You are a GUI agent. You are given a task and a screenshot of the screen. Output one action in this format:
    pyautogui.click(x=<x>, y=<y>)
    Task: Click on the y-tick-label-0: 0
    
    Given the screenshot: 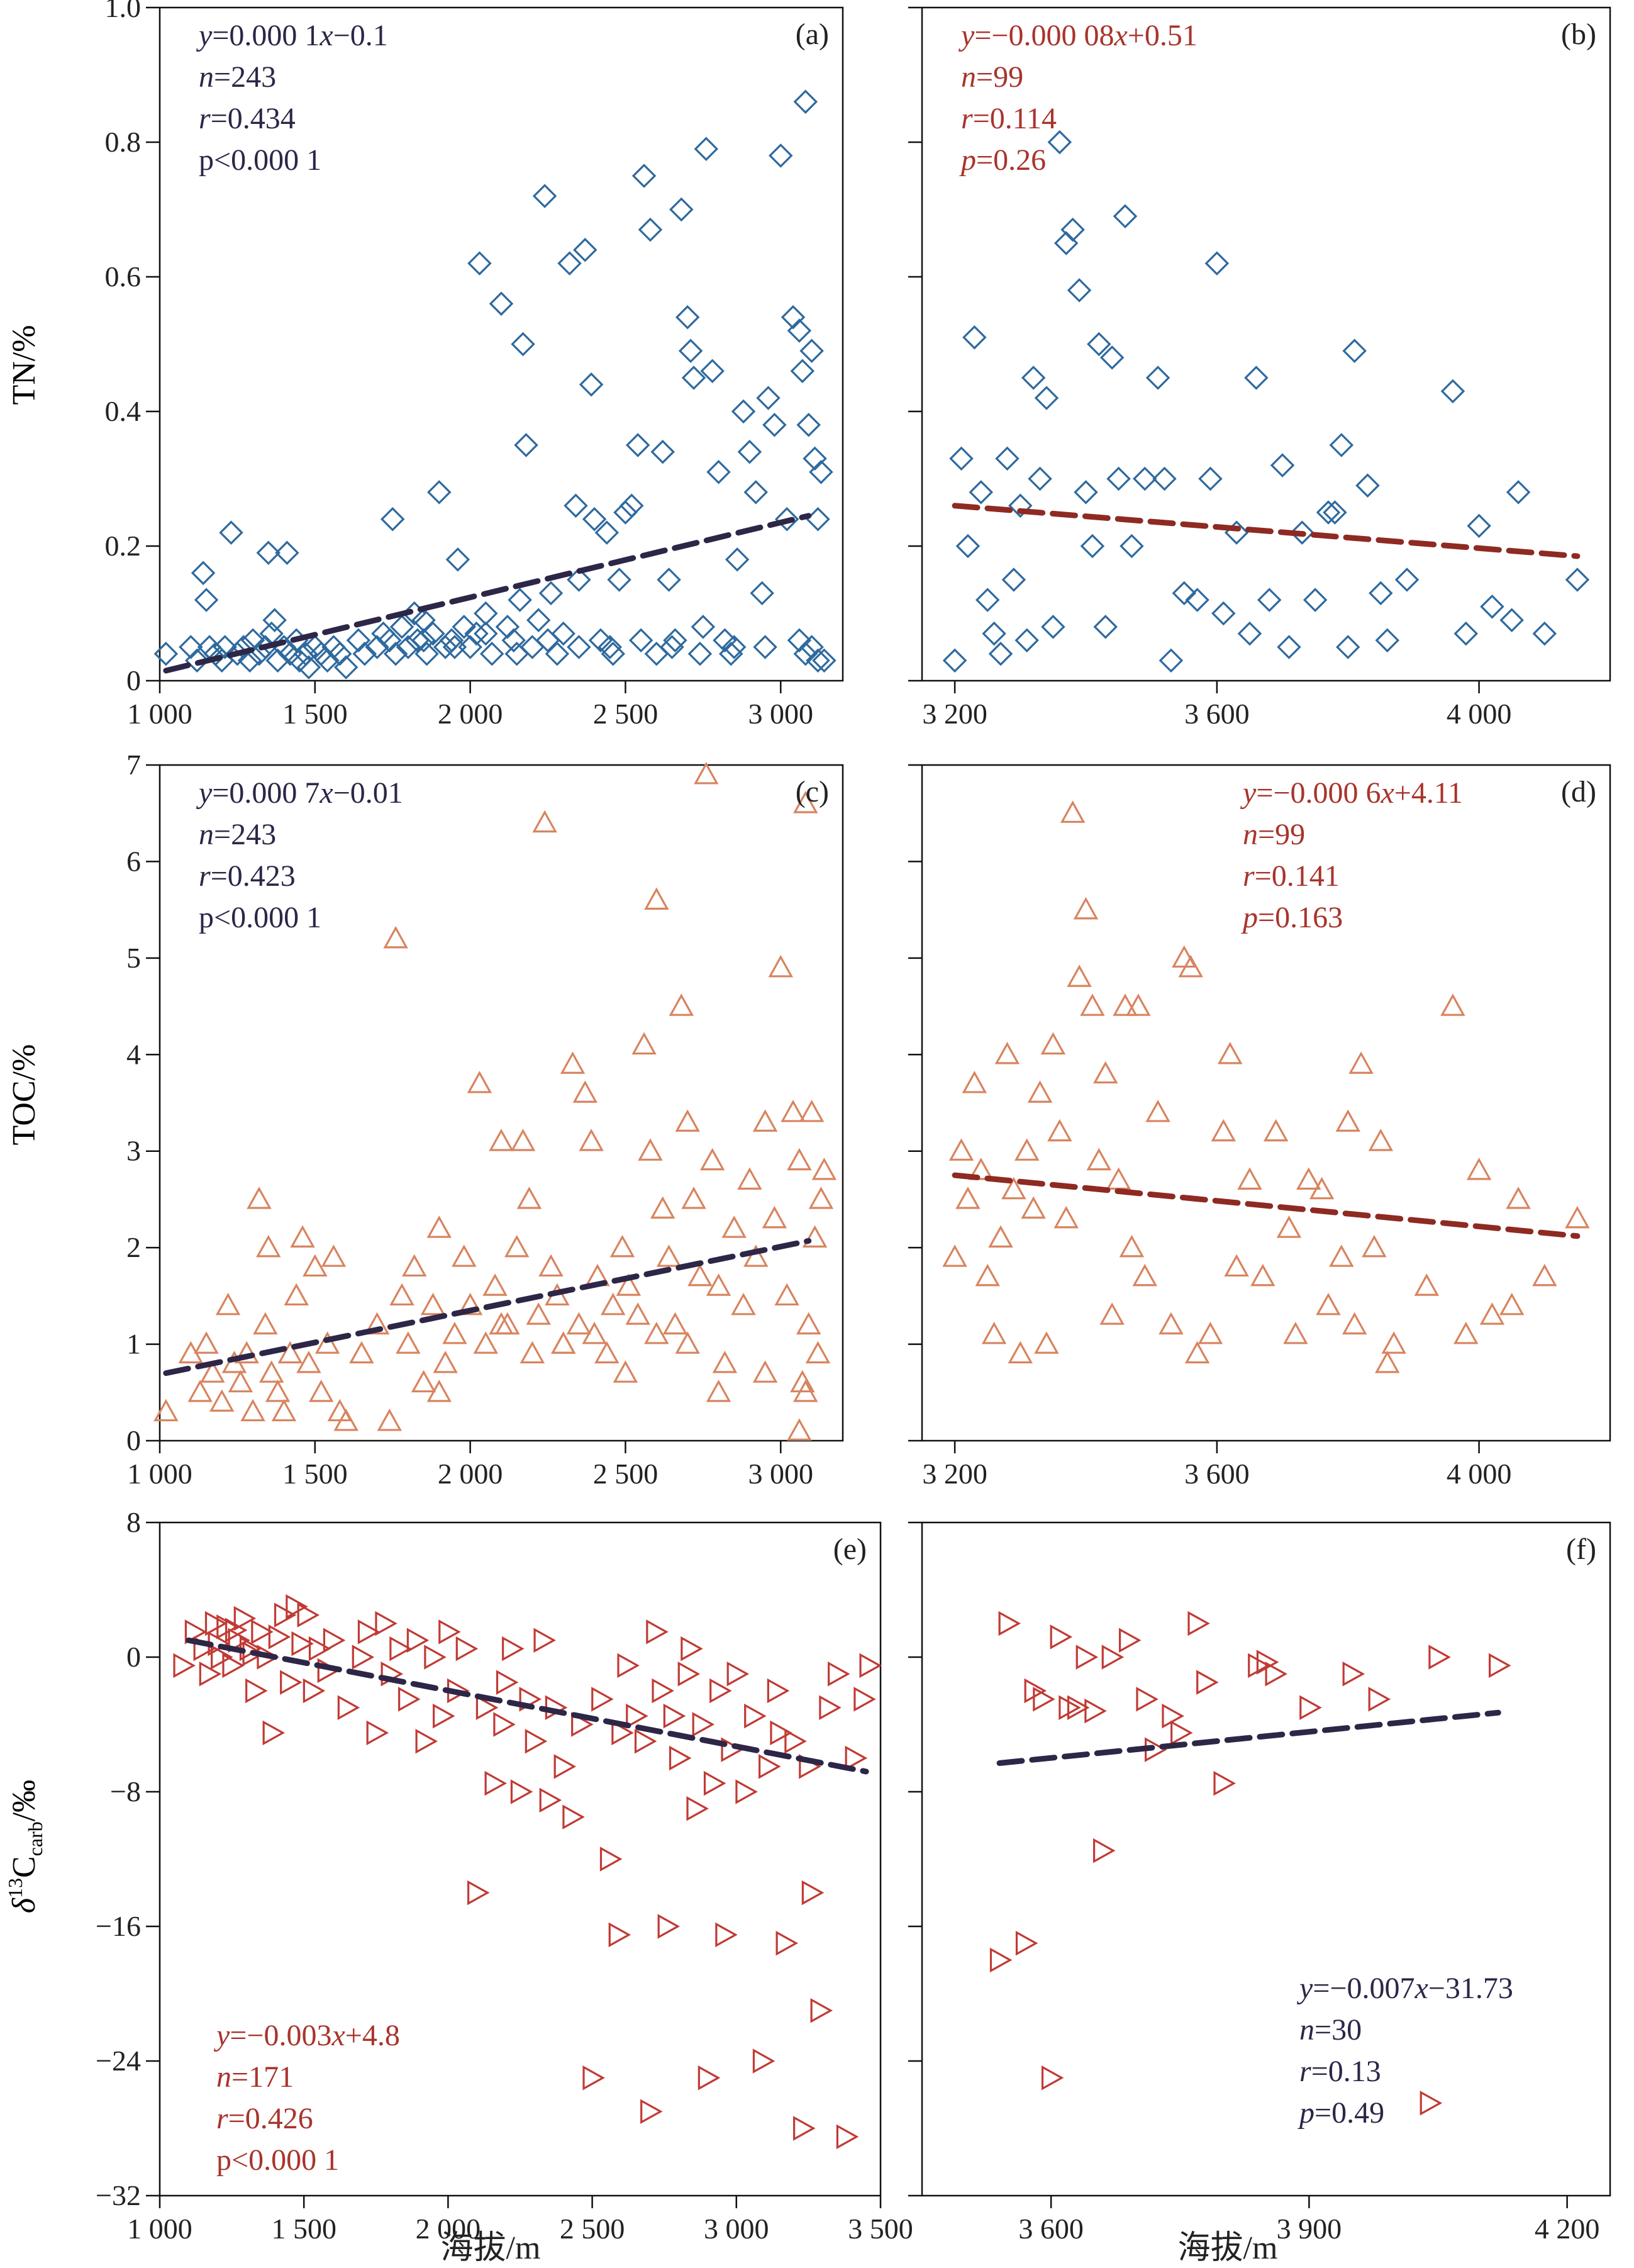 What is the action you would take?
    pyautogui.click(x=133, y=1440)
    